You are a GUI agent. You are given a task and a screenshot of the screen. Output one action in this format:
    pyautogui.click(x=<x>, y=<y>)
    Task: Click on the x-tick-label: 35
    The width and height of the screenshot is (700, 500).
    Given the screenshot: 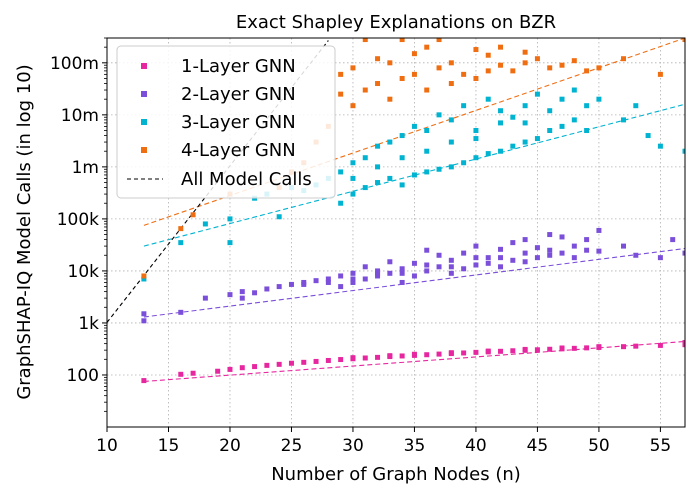 What is the action you would take?
    pyautogui.click(x=415, y=446)
    